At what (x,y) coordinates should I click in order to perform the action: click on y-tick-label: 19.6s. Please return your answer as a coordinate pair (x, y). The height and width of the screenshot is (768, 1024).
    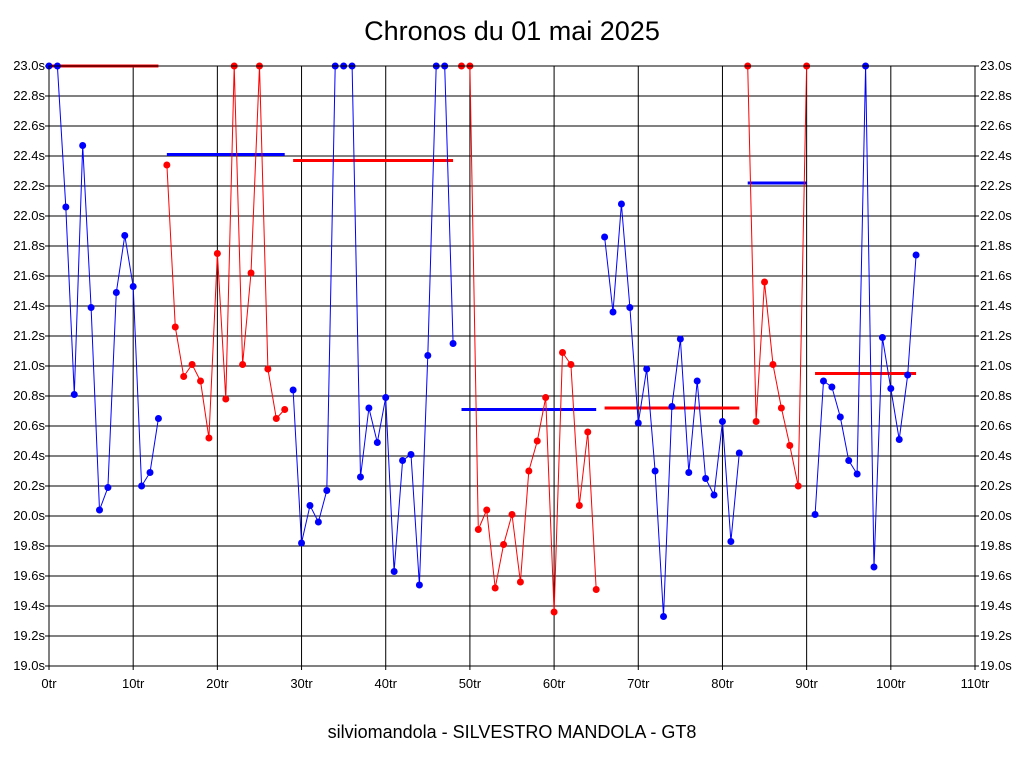
    Looking at the image, I should click on (29, 575).